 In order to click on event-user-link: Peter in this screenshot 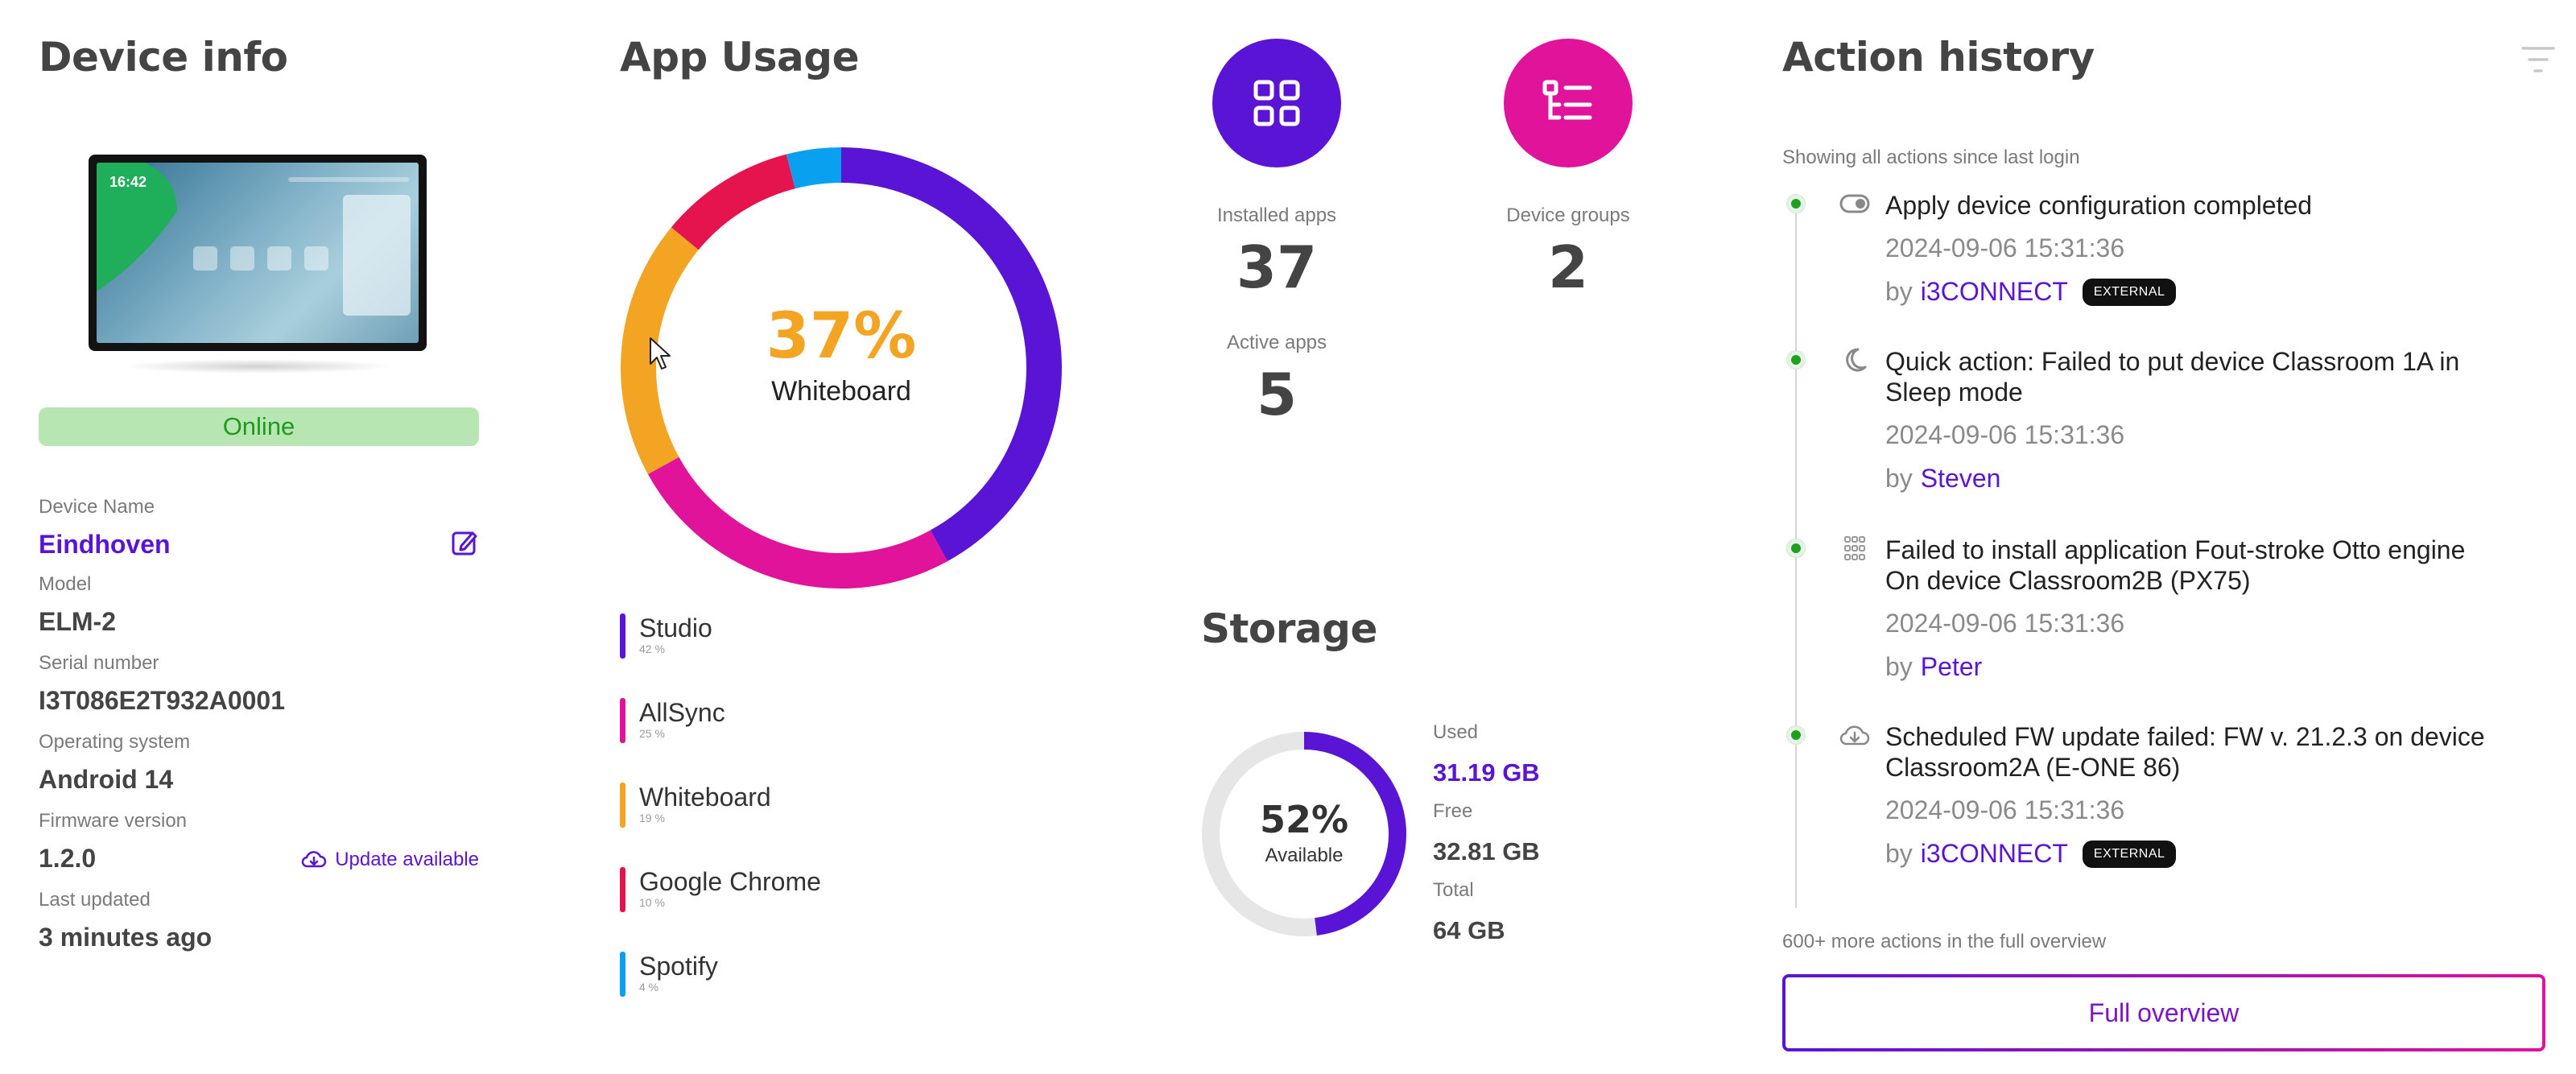, I will do `click(1951, 666)`.